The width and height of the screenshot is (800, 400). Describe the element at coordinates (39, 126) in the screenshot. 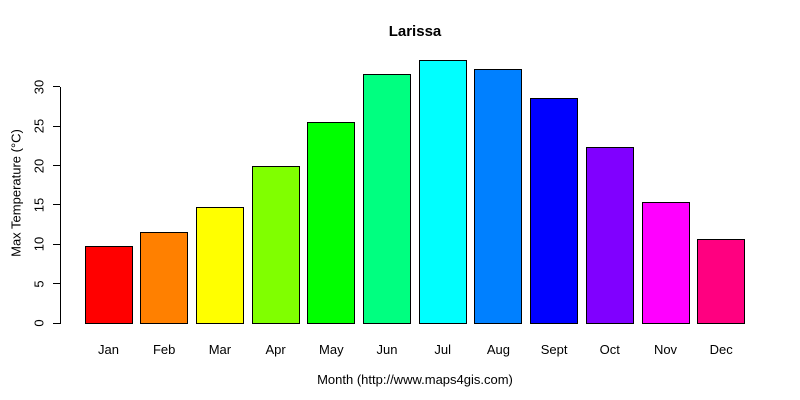

I see `y-tick-label-25: 25` at that location.